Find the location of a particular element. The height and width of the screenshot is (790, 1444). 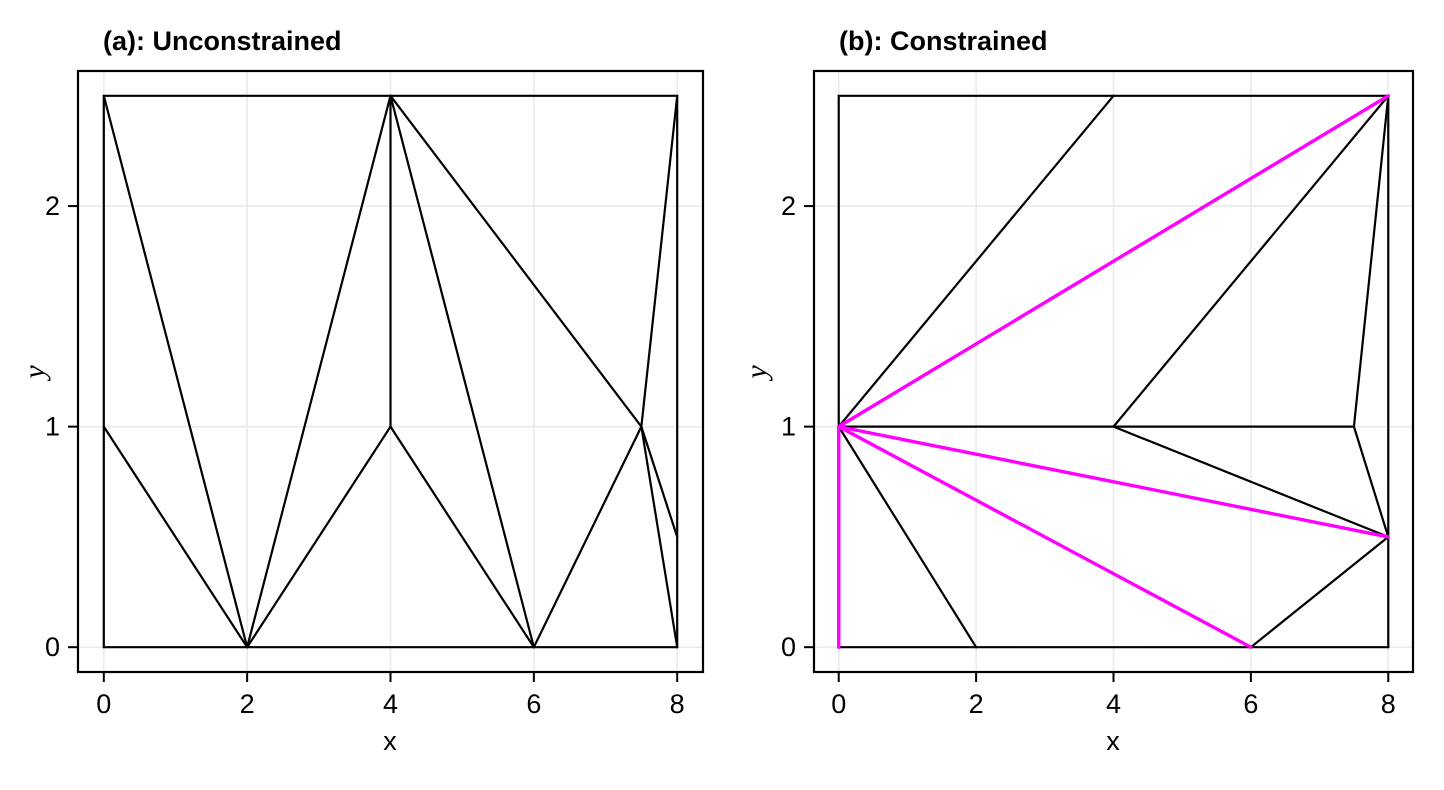

panel-b-y-axis-label: y is located at coordinates (756, 372).